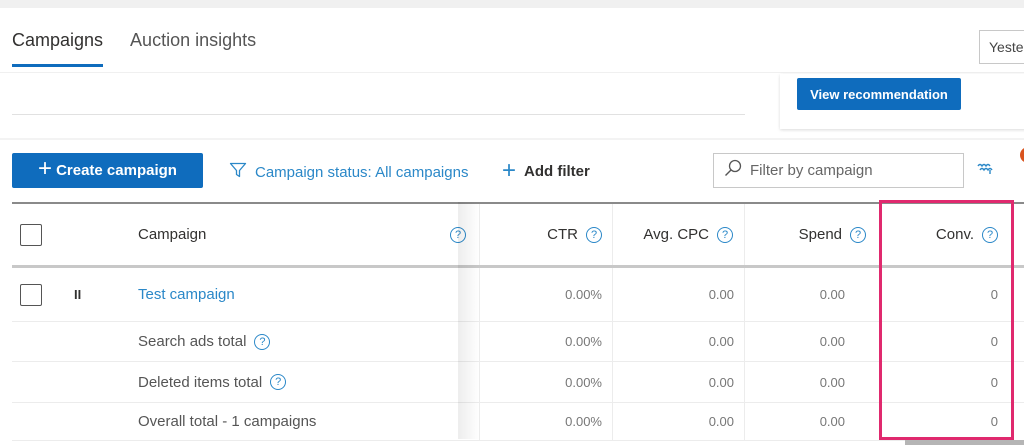 This screenshot has height=445, width=1024. I want to click on select-all-cell, so click(31, 234).